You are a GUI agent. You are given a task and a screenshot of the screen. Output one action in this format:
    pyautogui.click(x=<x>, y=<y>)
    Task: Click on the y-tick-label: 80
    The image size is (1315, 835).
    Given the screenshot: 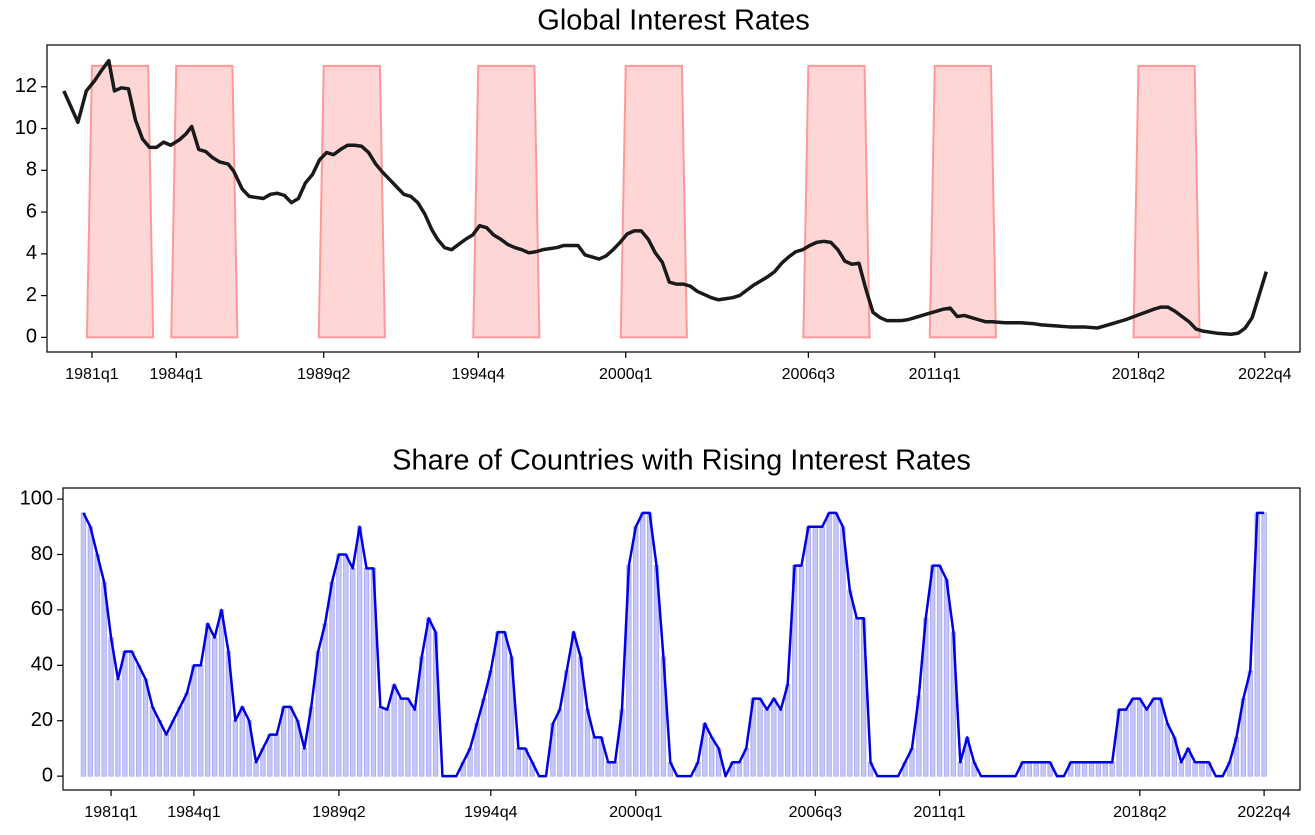 What is the action you would take?
    pyautogui.click(x=42, y=554)
    